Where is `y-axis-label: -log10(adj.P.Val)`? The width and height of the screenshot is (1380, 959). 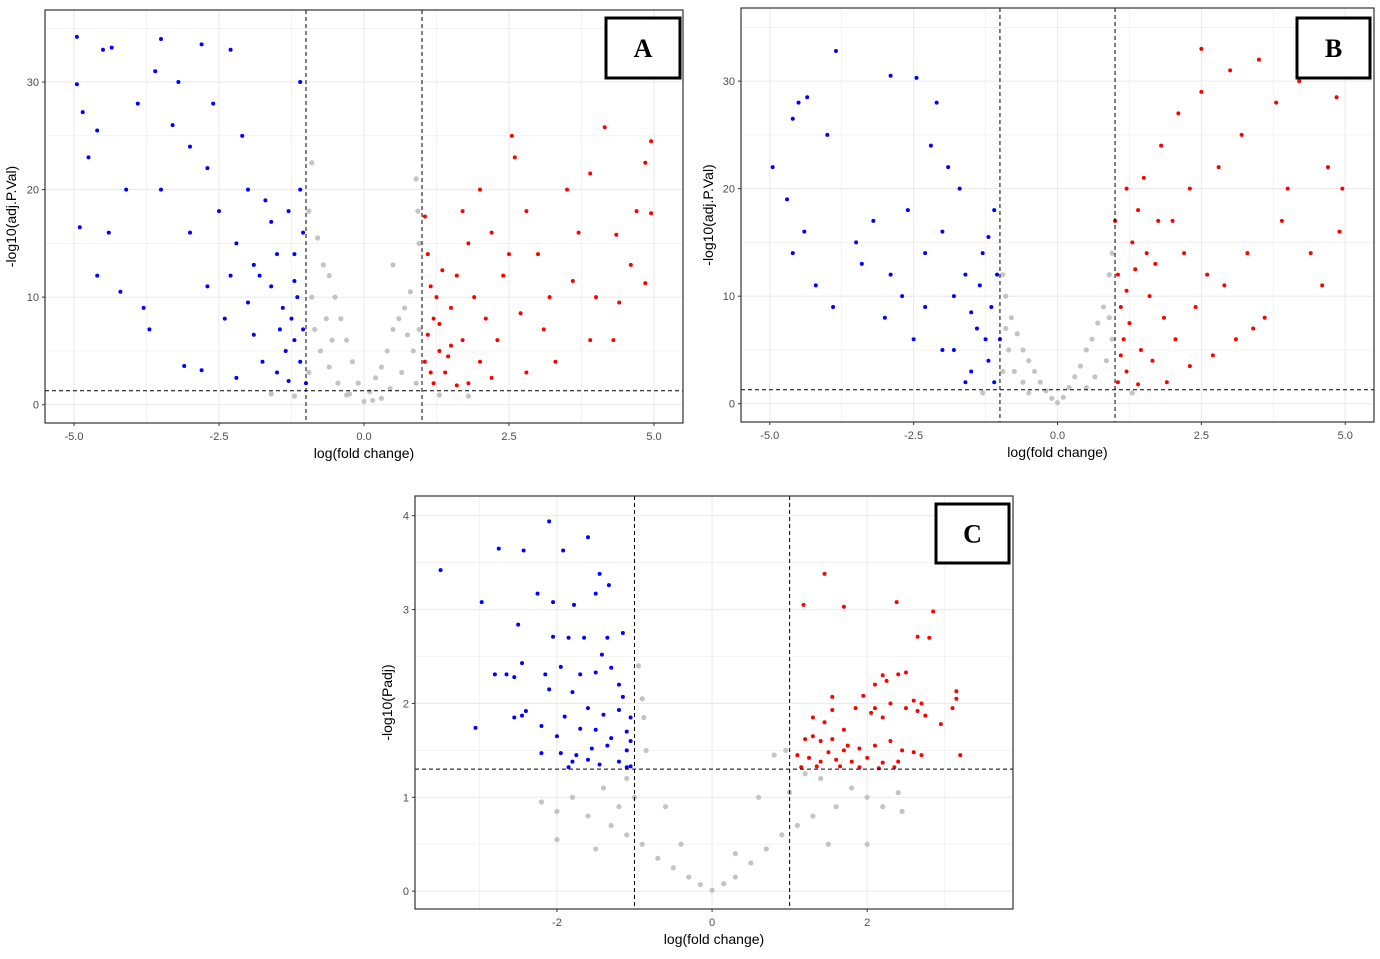
y-axis-label: -log10(adj.P.Val) is located at coordinates (11, 216).